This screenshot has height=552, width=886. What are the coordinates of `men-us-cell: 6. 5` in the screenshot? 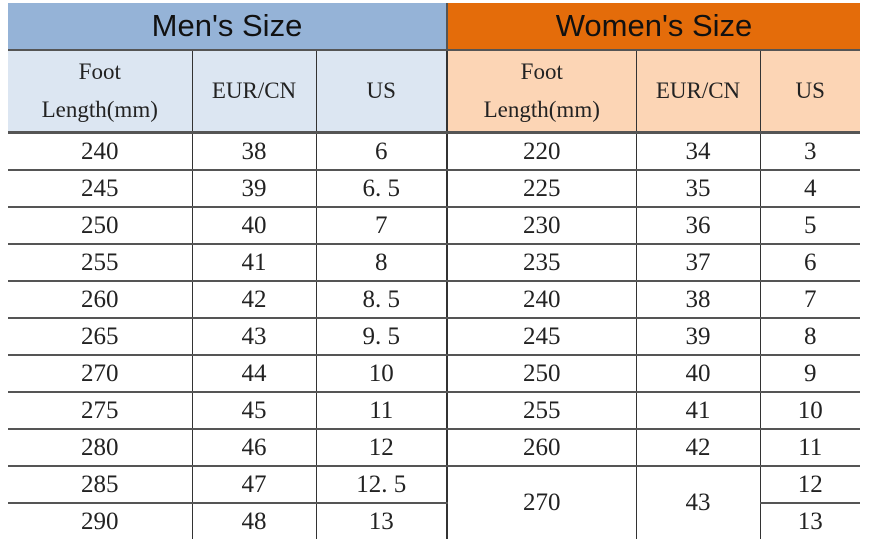 It's located at (381, 189).